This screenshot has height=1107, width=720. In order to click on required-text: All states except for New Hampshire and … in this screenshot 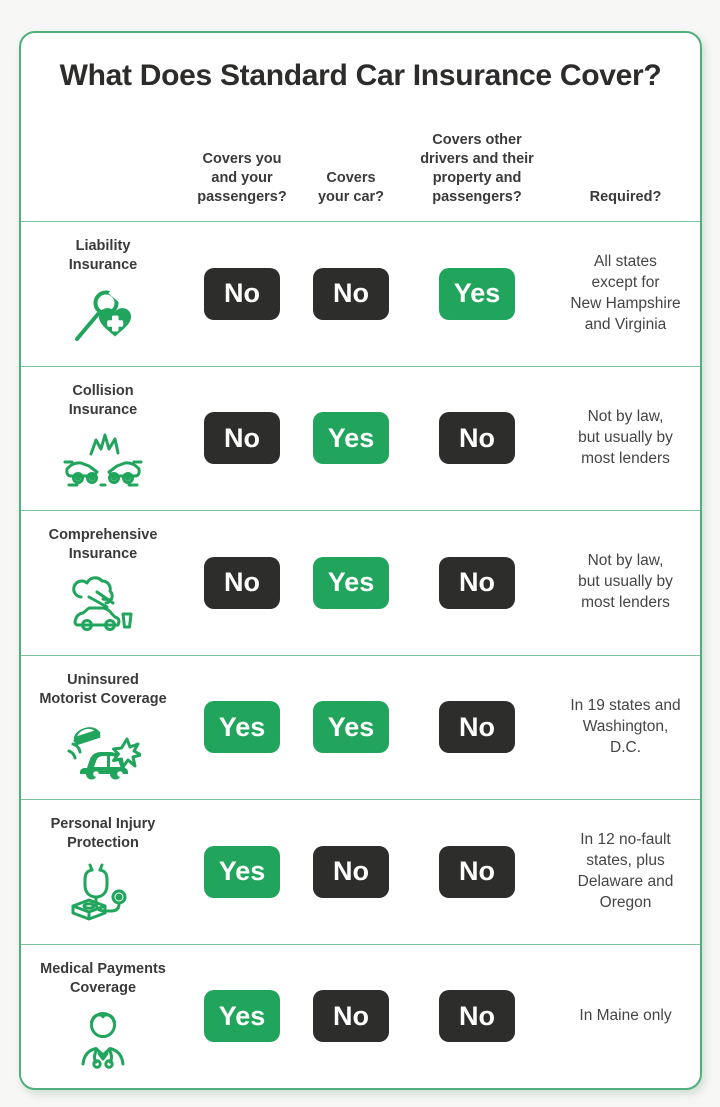, I will do `click(625, 292)`.